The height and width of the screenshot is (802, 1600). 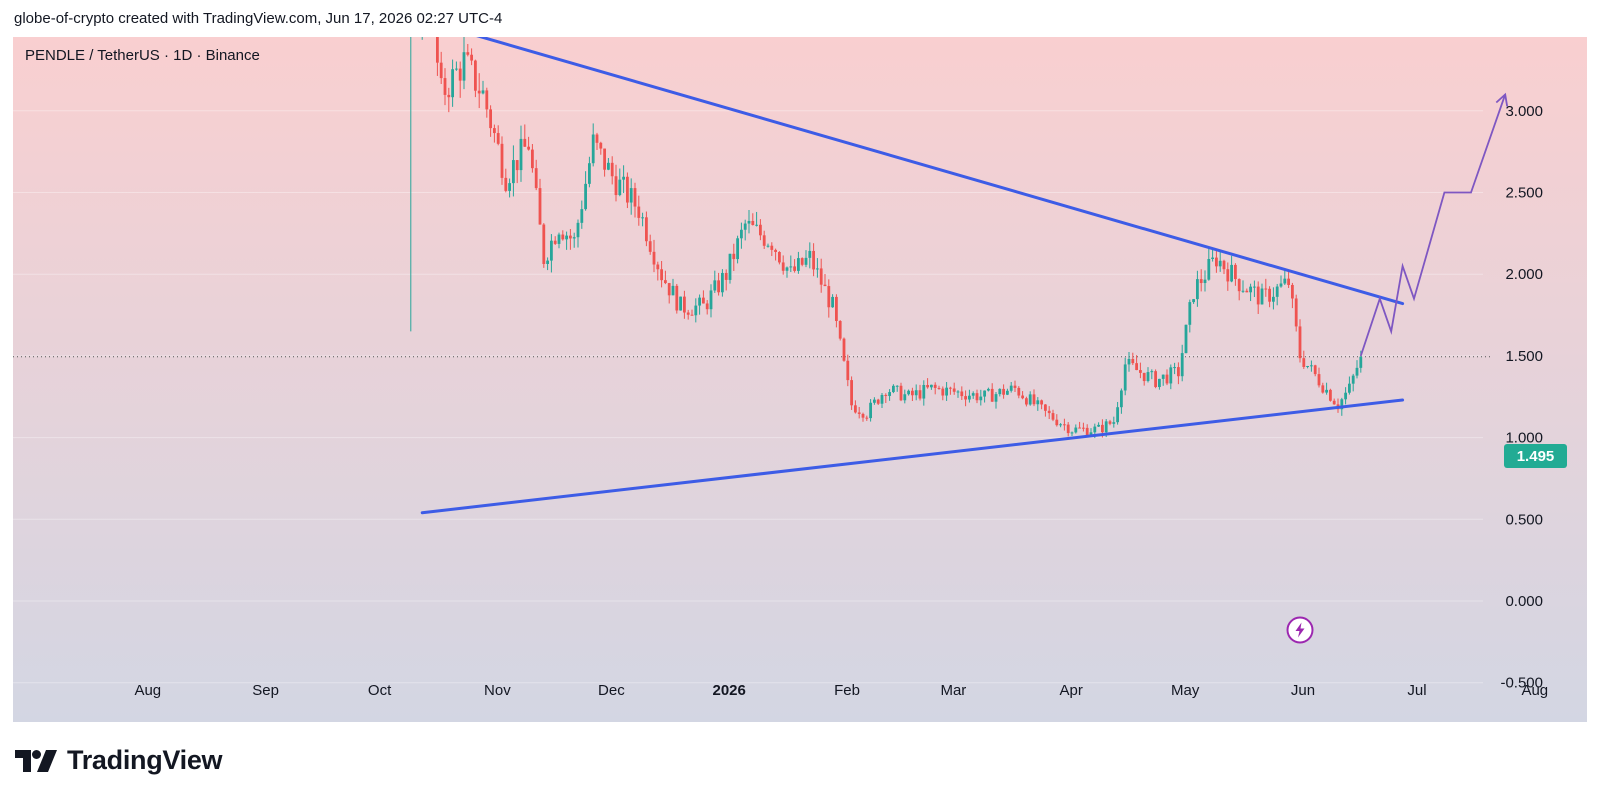 What do you see at coordinates (841, 690) in the screenshot?
I see `time-axis: Aug Sep Oct Nov Dec 2026 Feb Mar Apr May Jun Jul Aug` at bounding box center [841, 690].